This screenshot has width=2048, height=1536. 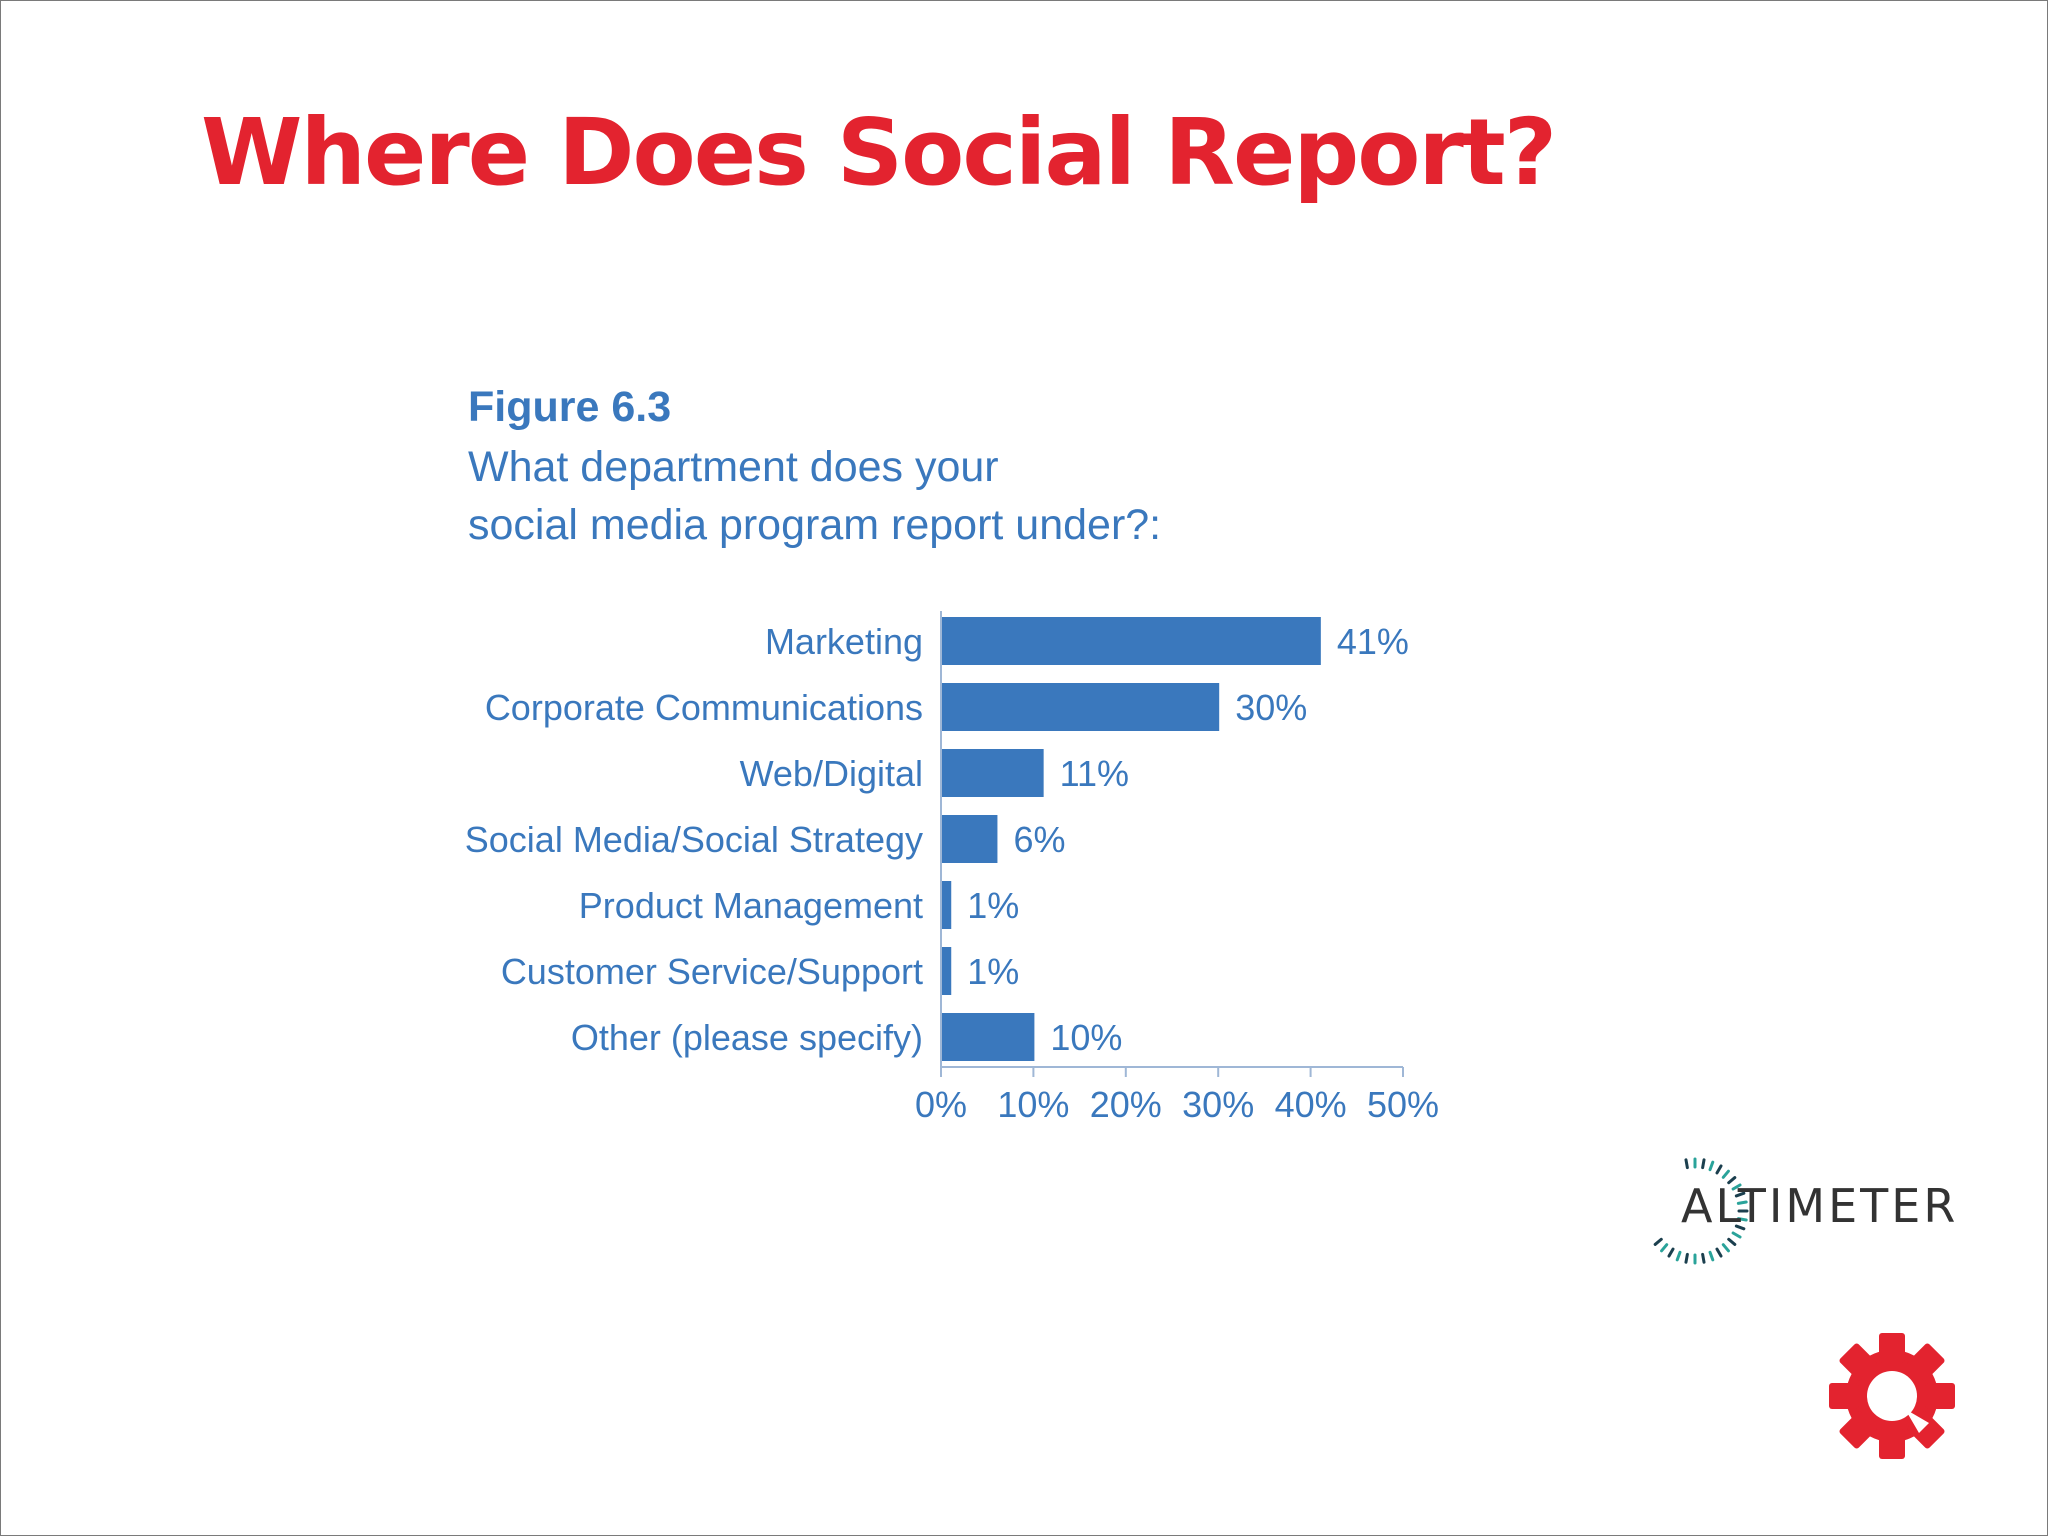 What do you see at coordinates (815, 525) in the screenshot?
I see `figure-question-line-2: social media program report under?:` at bounding box center [815, 525].